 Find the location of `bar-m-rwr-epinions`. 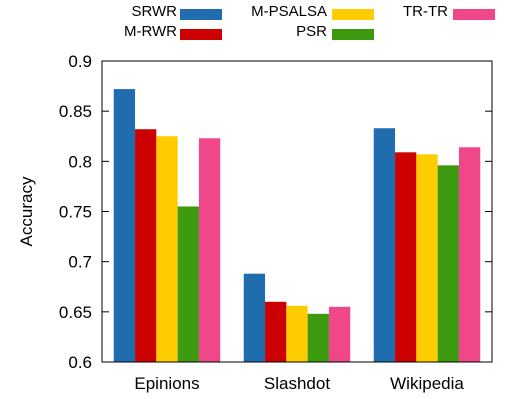

bar-m-rwr-epinions is located at coordinates (146, 245).